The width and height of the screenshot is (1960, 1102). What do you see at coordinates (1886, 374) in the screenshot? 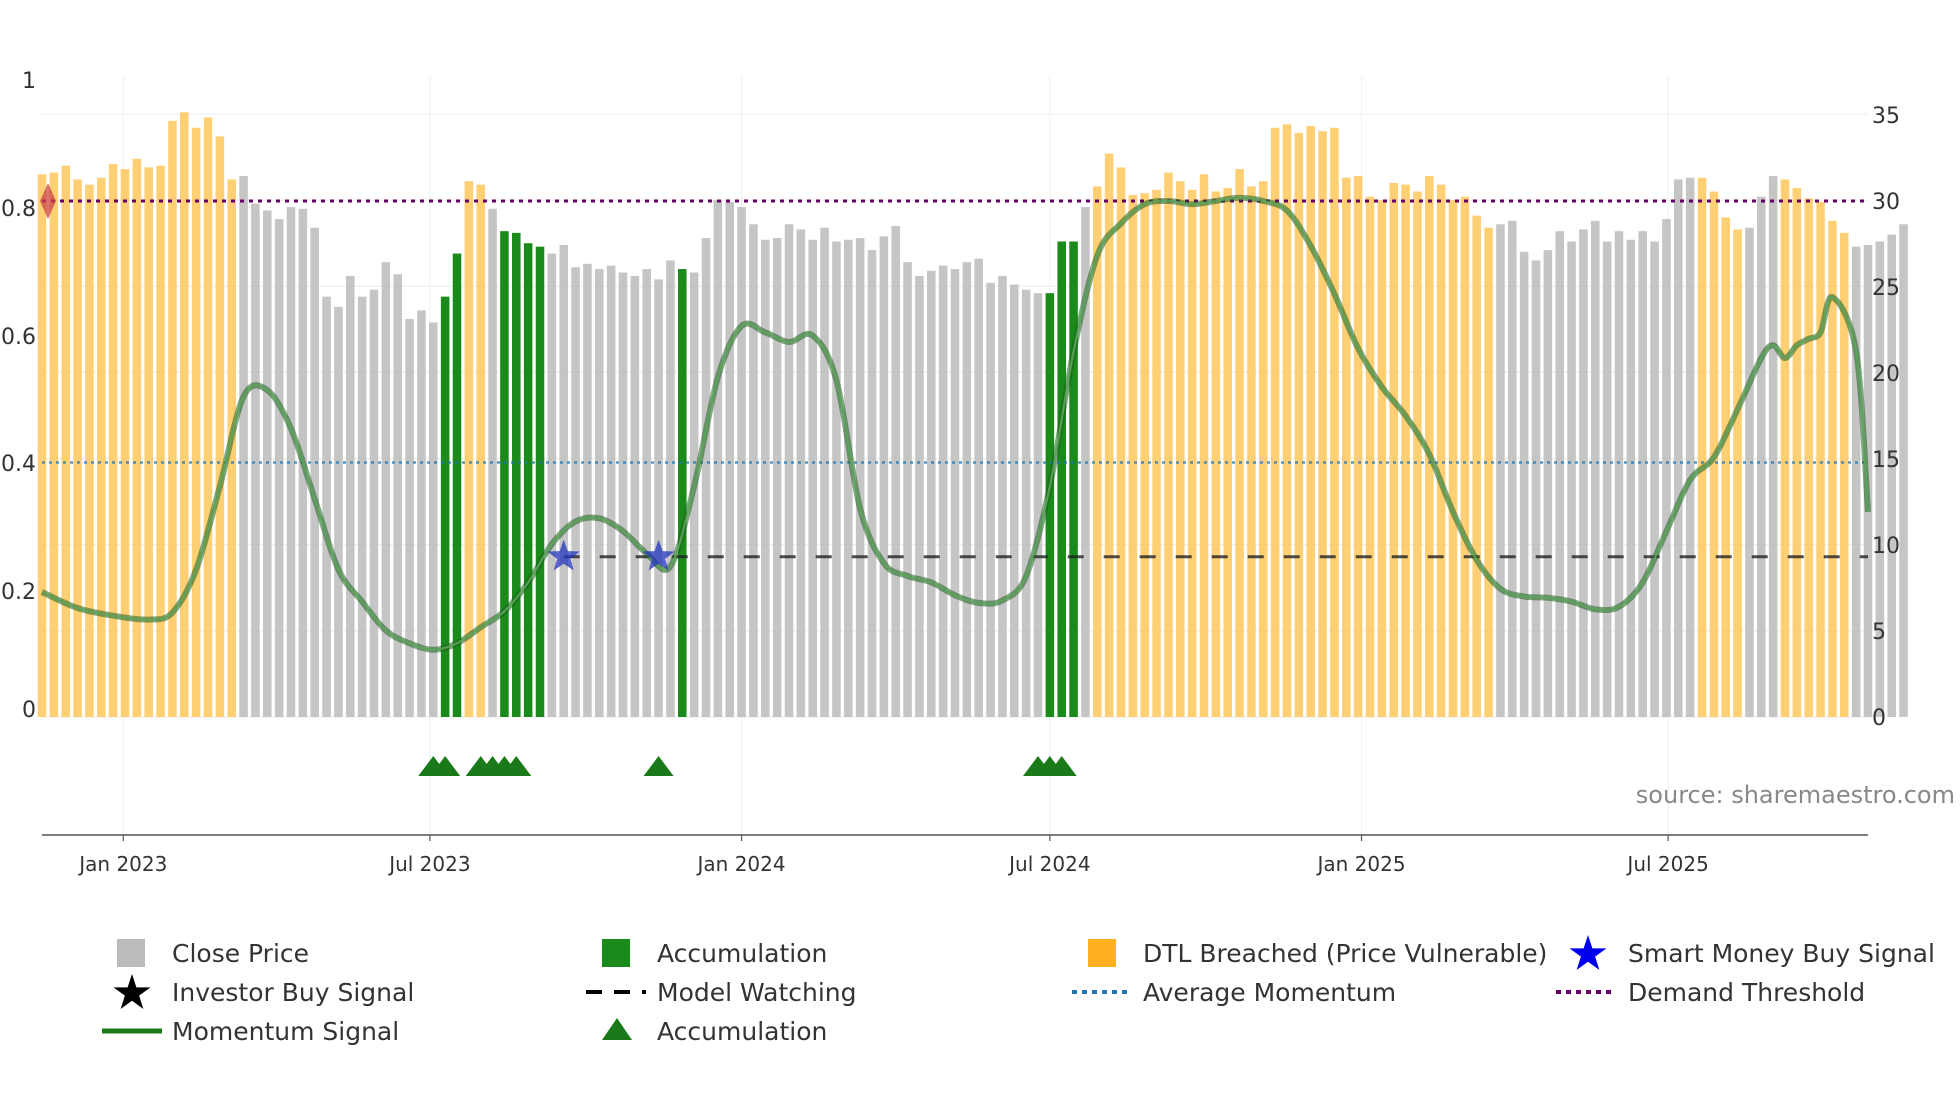
I see `right-tick-label: 20` at bounding box center [1886, 374].